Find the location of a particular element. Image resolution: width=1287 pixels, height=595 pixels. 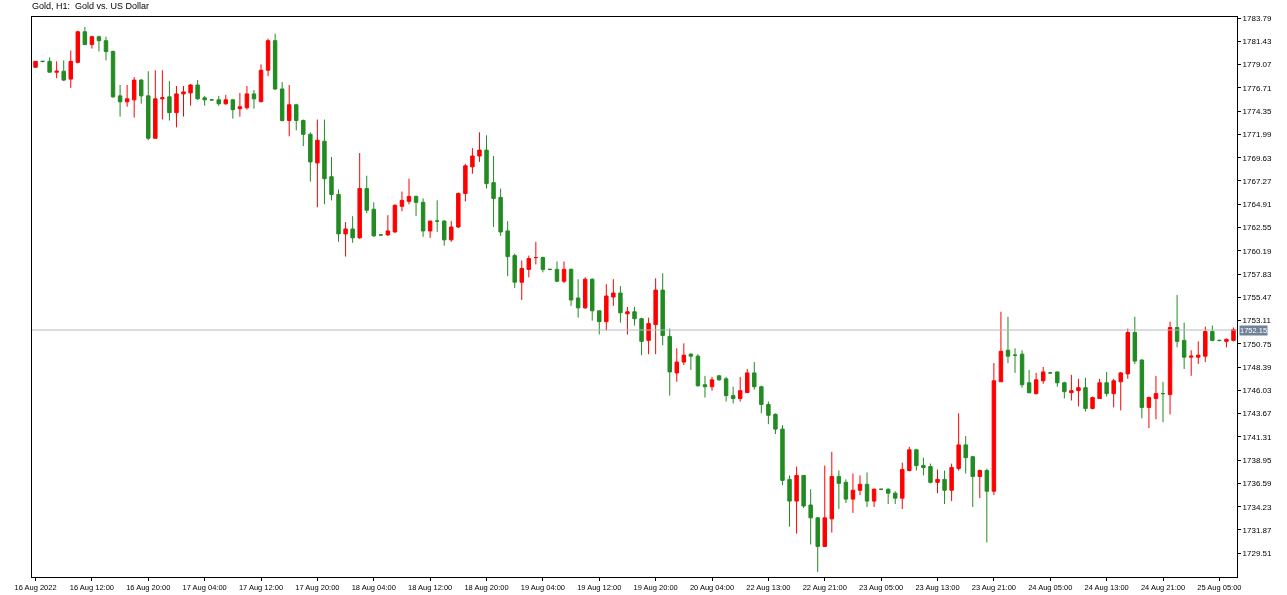

y-tick-label: 1769.63 is located at coordinates (1257, 158).